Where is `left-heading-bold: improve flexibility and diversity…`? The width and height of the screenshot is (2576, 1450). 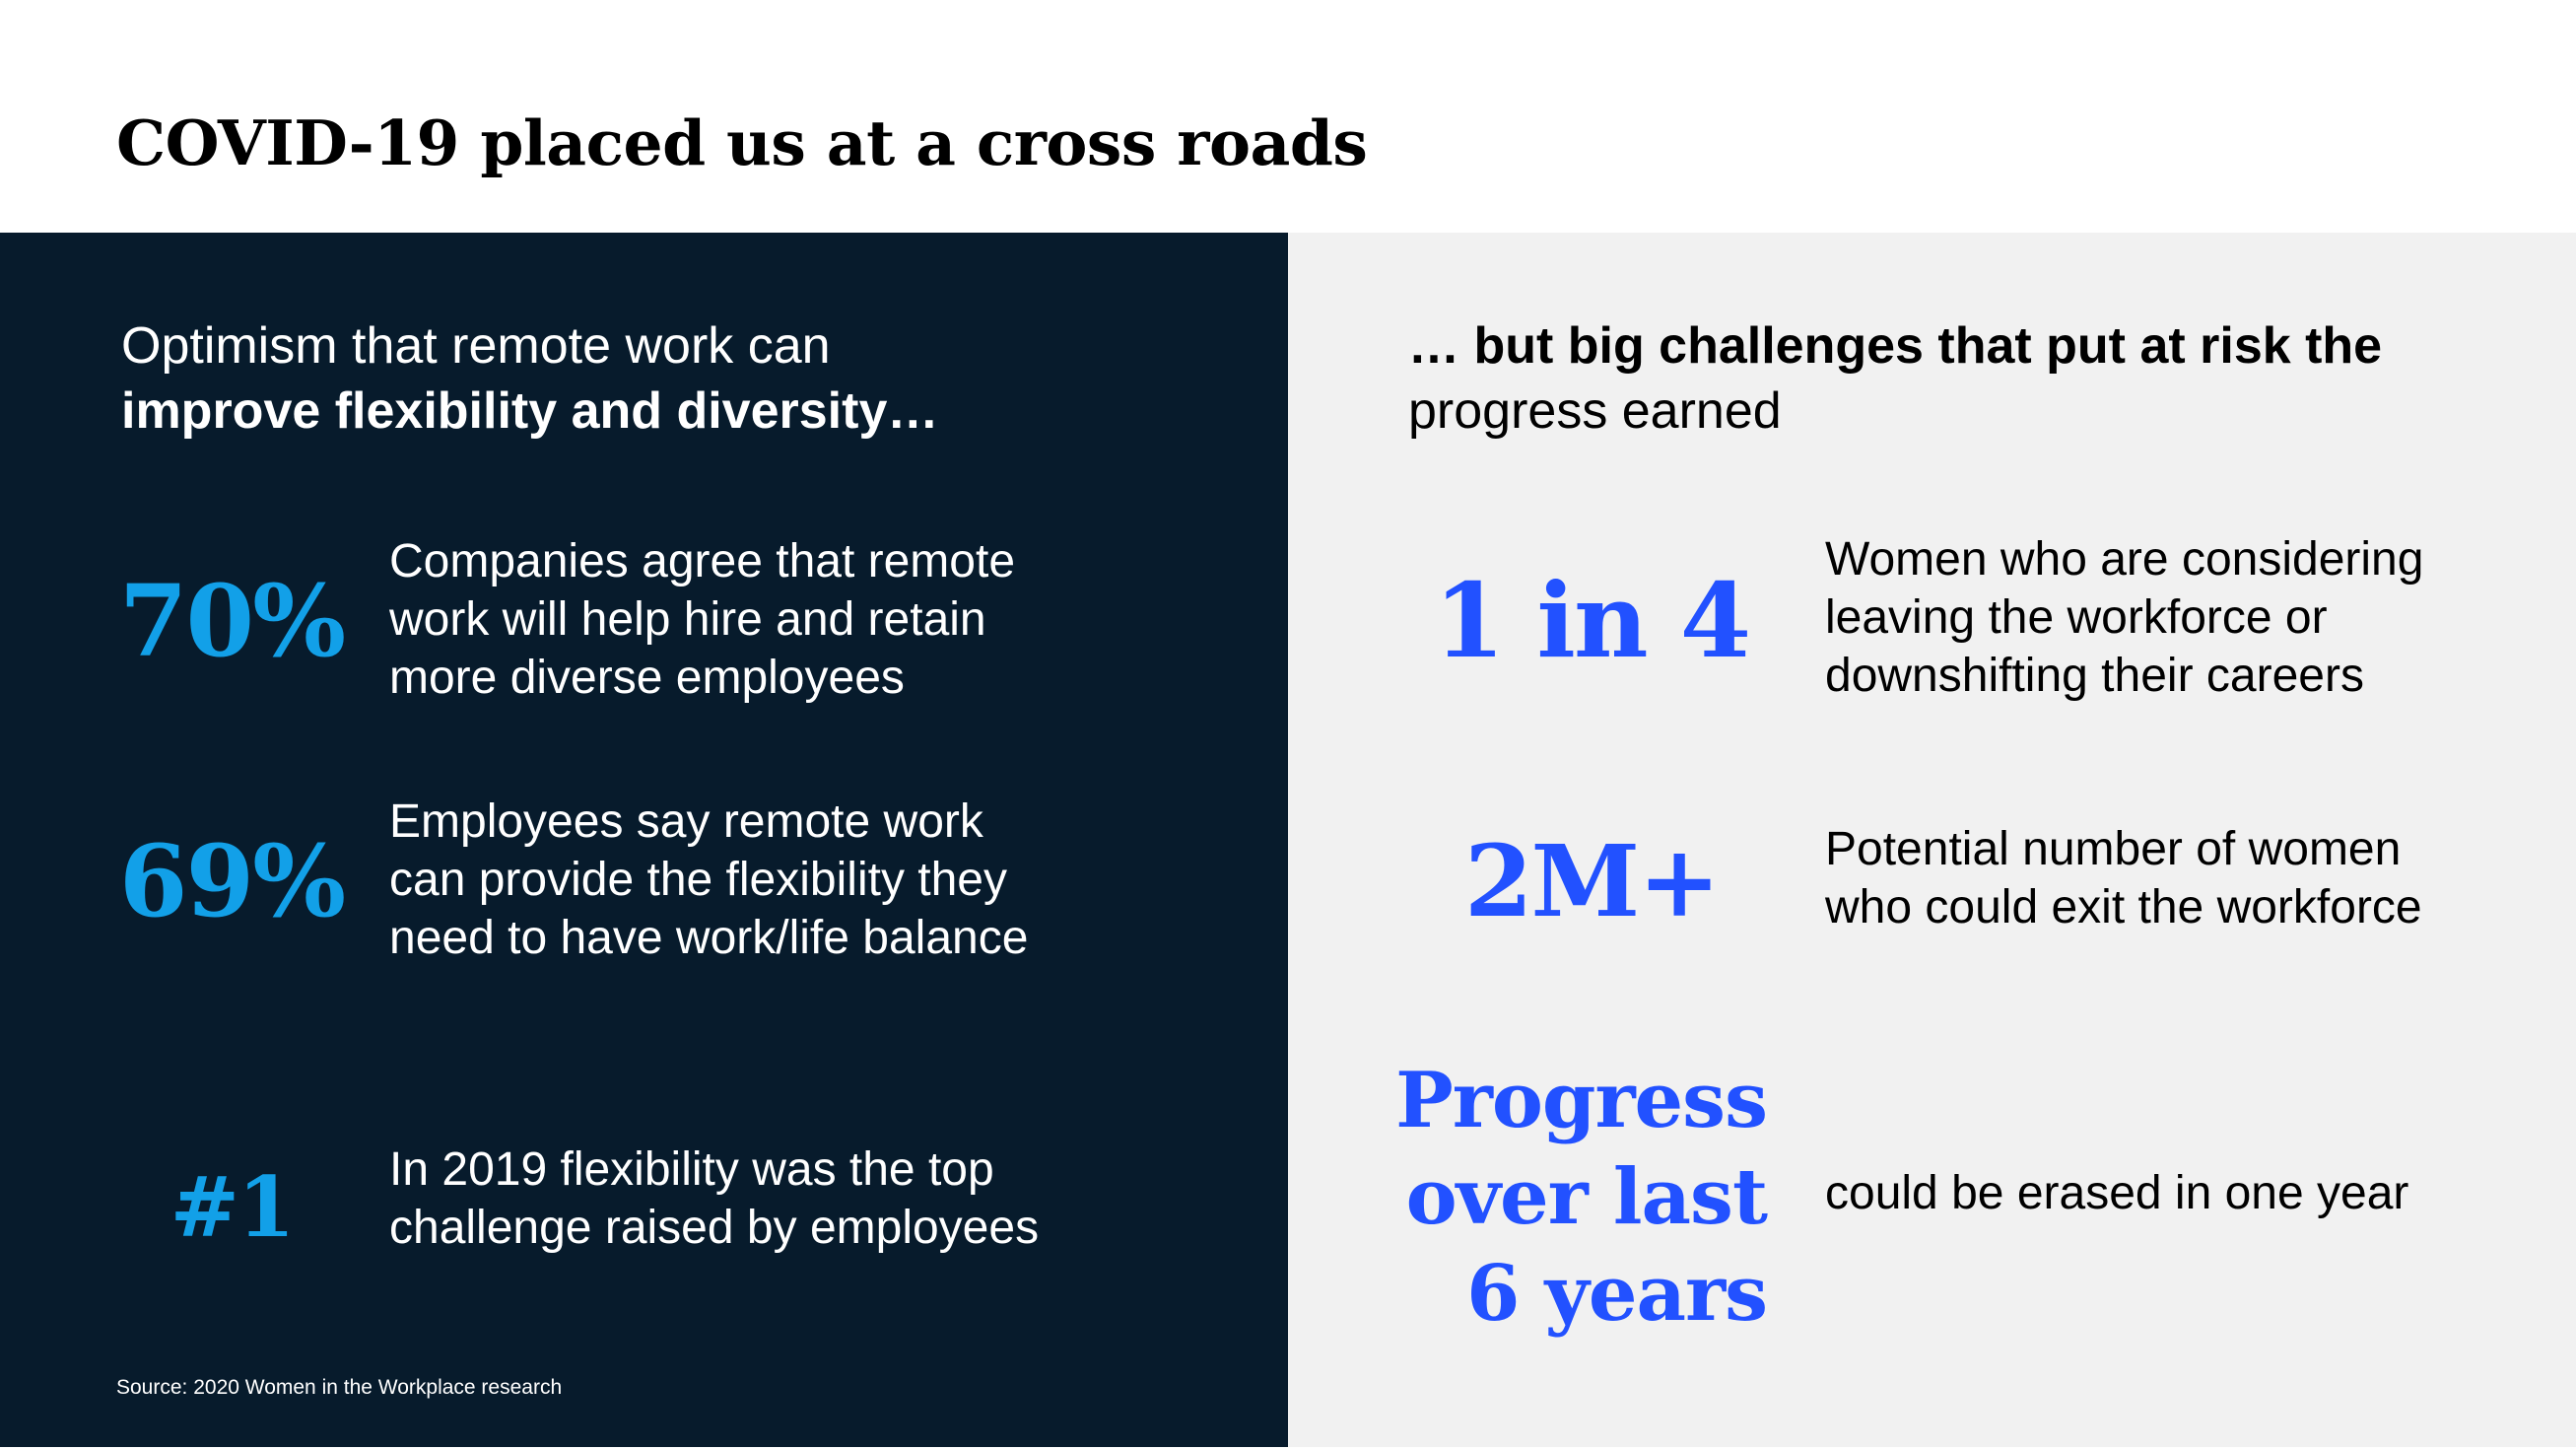
left-heading-bold: improve flexibility and diversity… is located at coordinates (530, 411).